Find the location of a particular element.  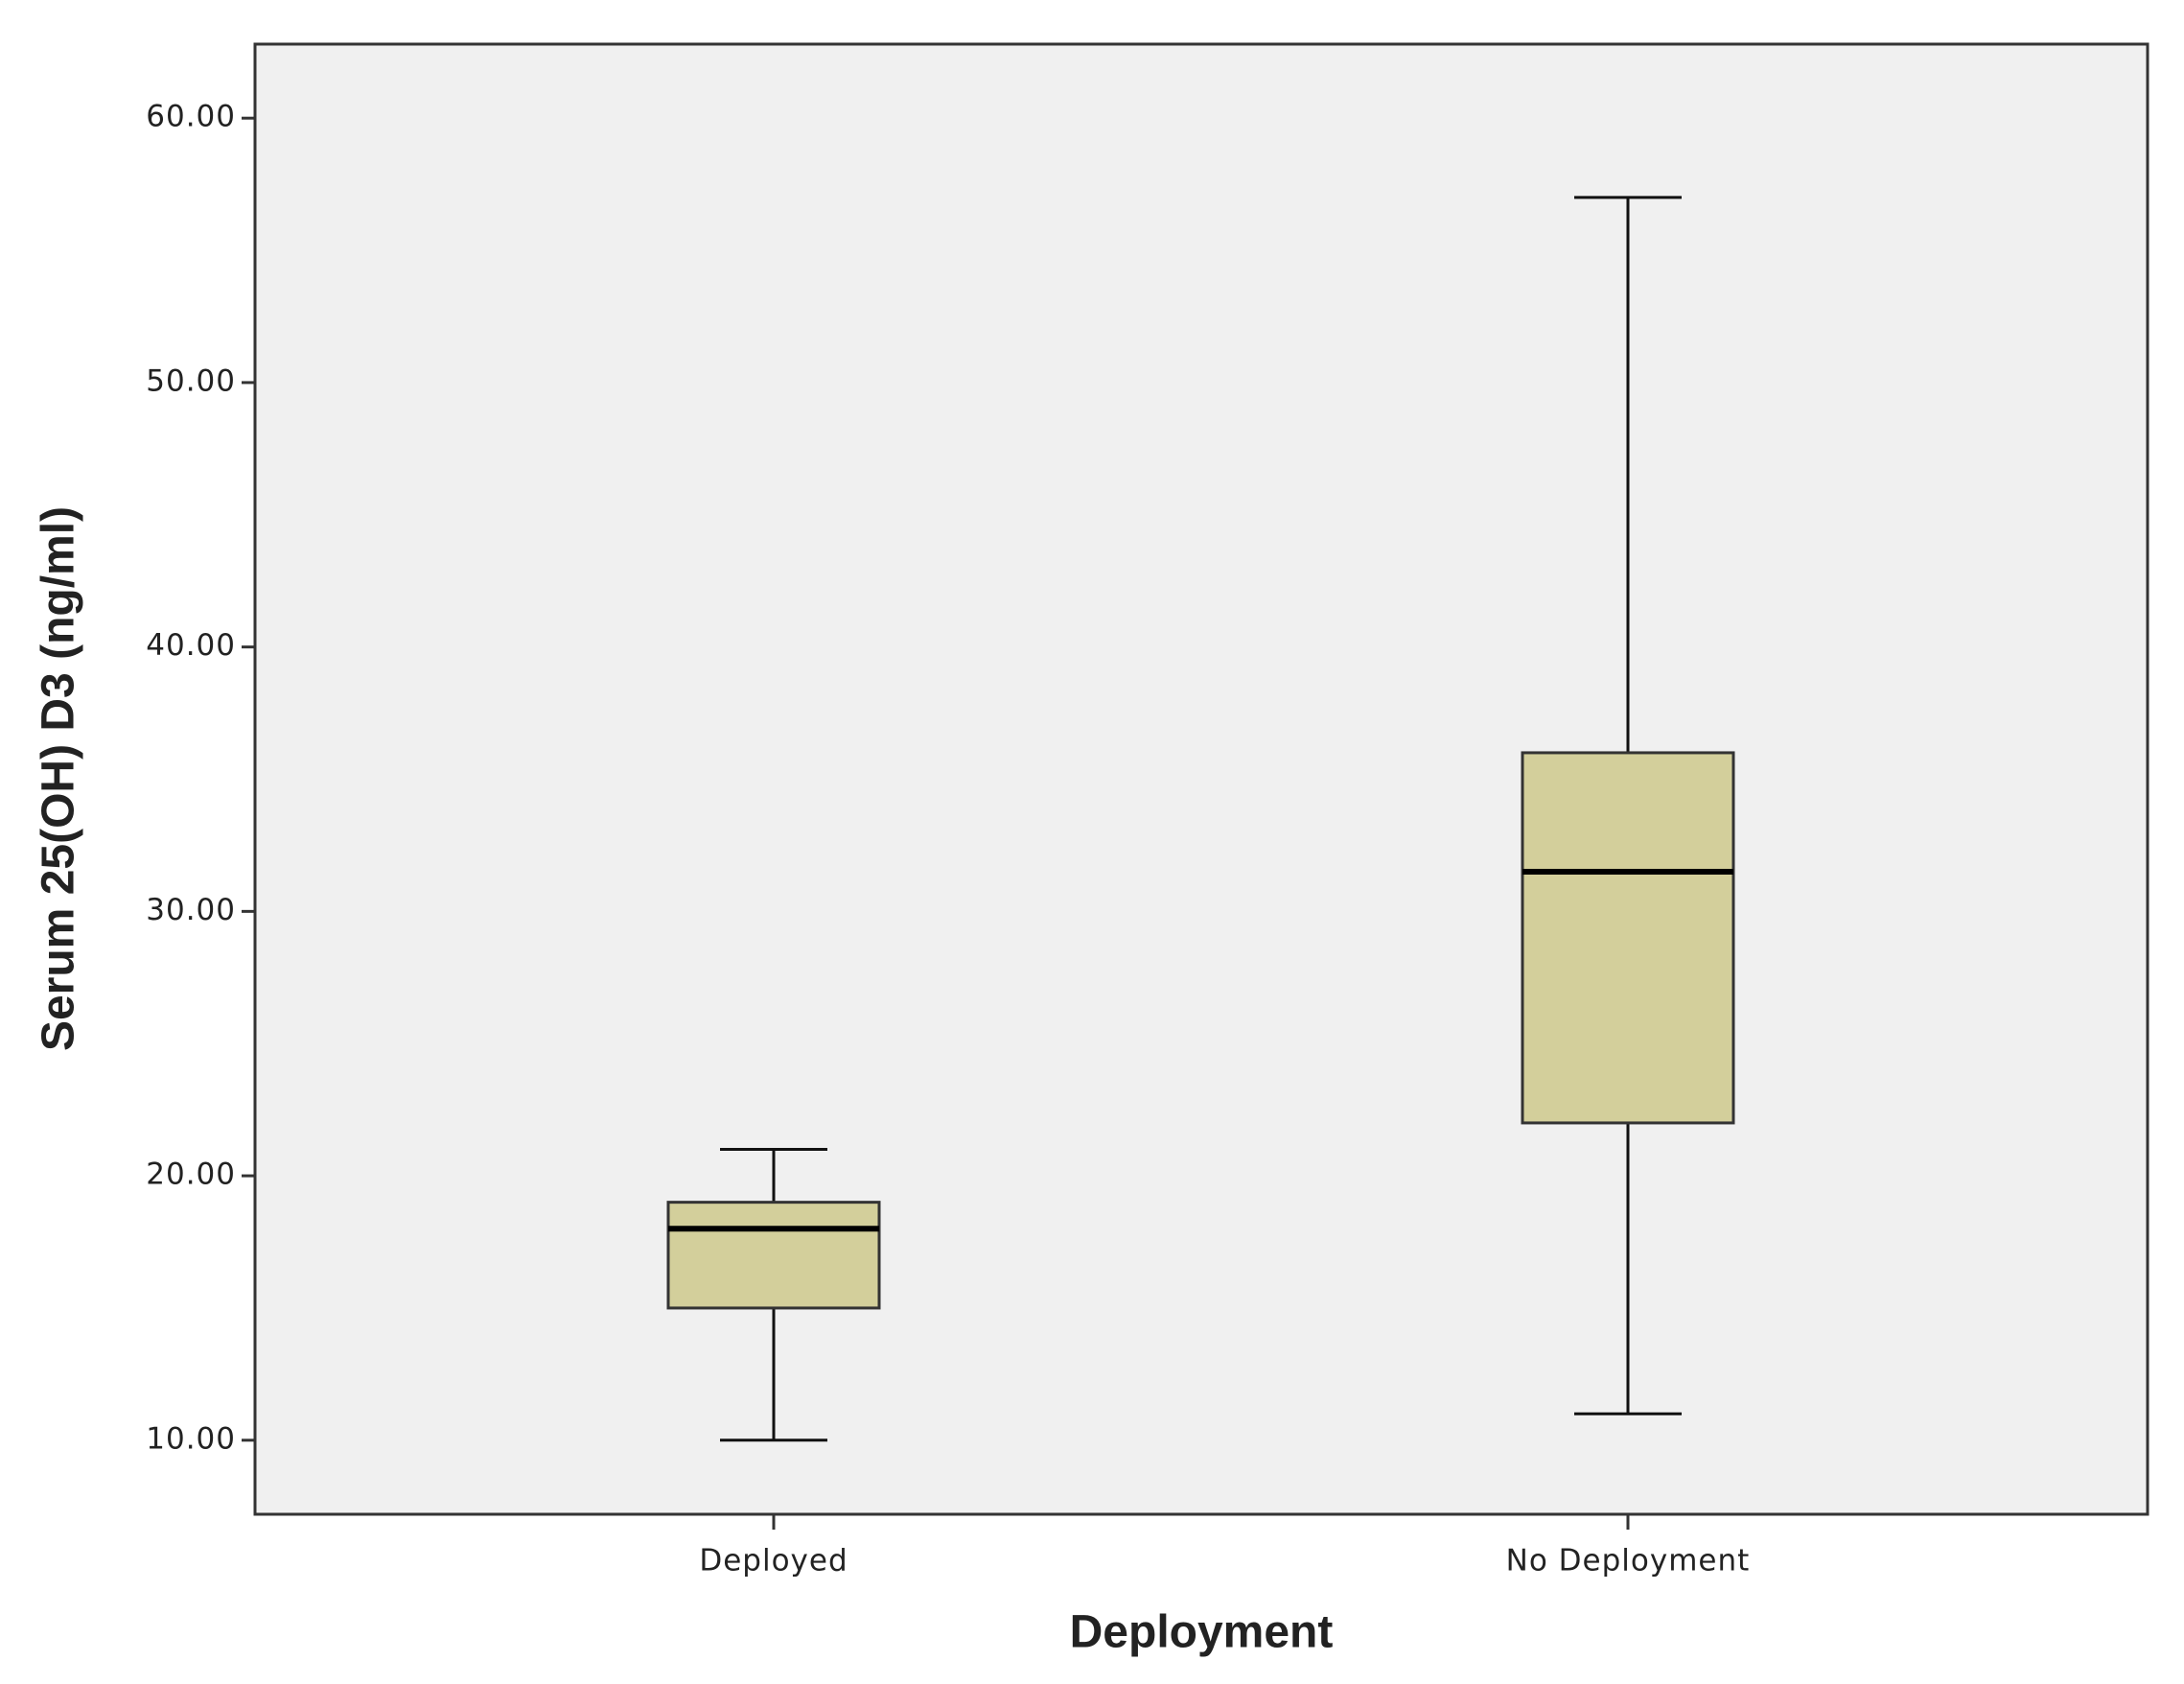

x-tick-label: No Deployment is located at coordinates (1628, 1561).